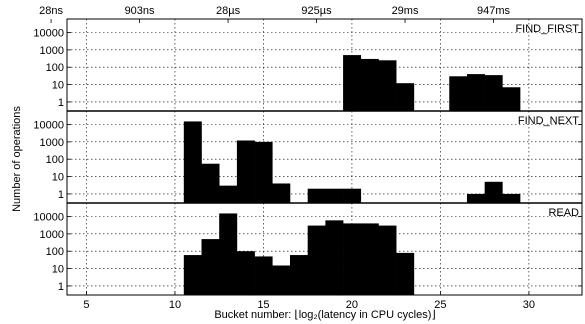 This screenshot has width=585, height=324. Describe the element at coordinates (440, 305) in the screenshot. I see `x-tick-label: 25` at that location.